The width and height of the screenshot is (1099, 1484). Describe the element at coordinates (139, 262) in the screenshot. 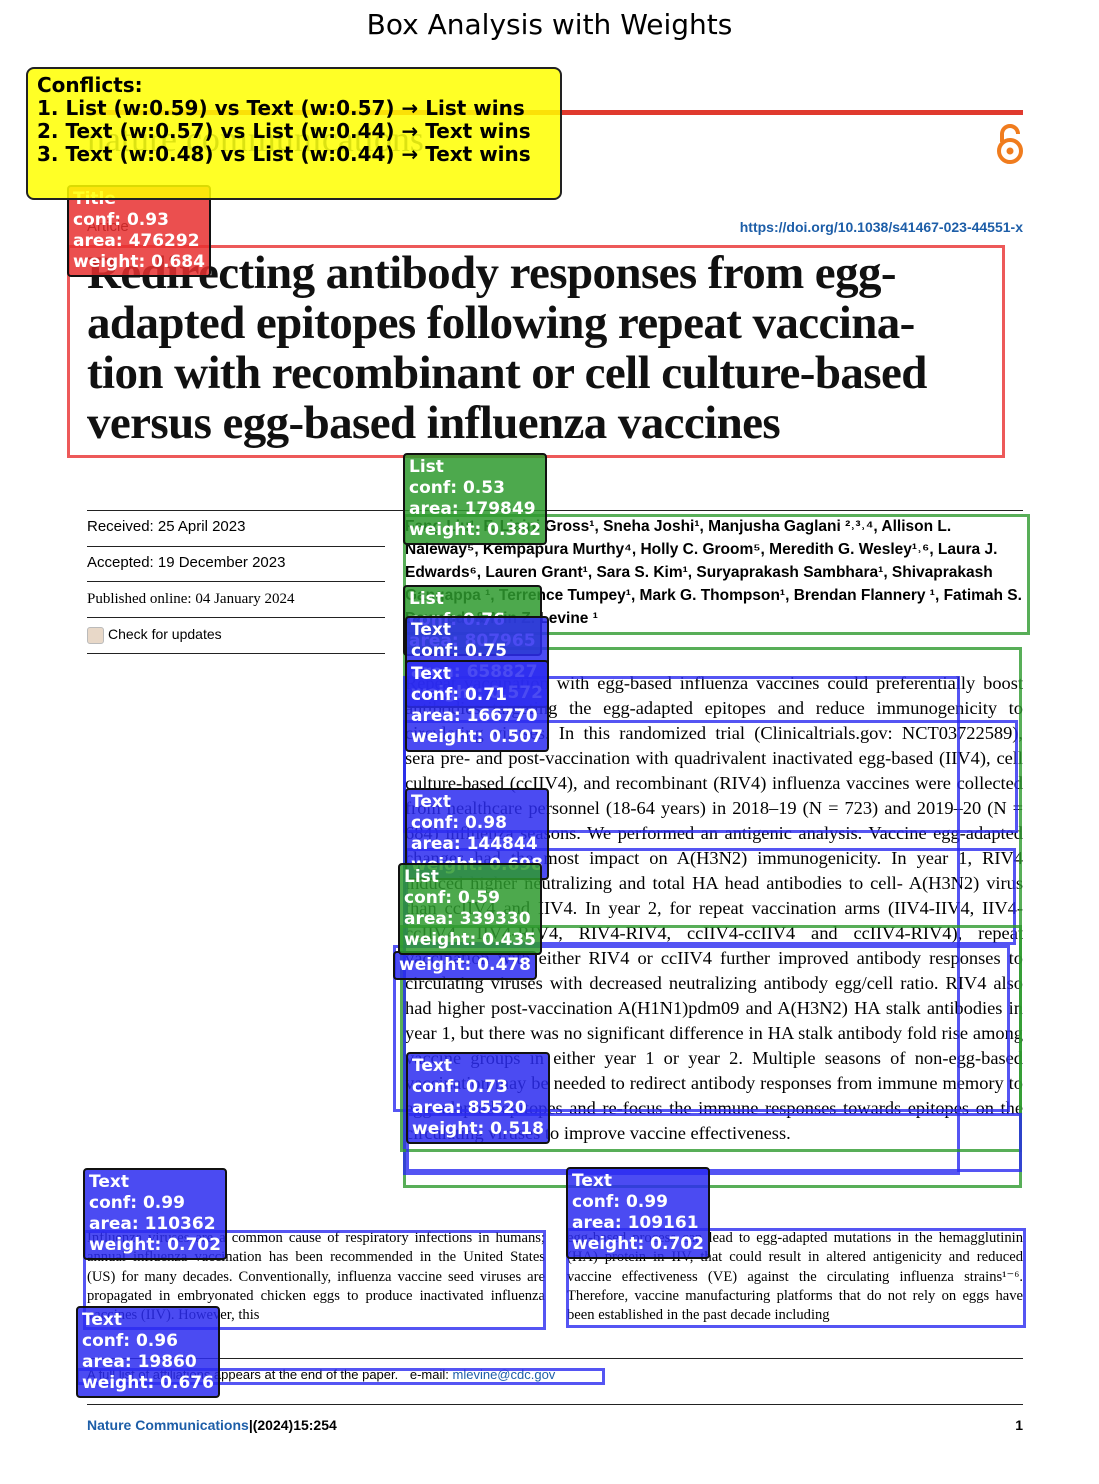

I see `label-line: weight: 0.684` at that location.